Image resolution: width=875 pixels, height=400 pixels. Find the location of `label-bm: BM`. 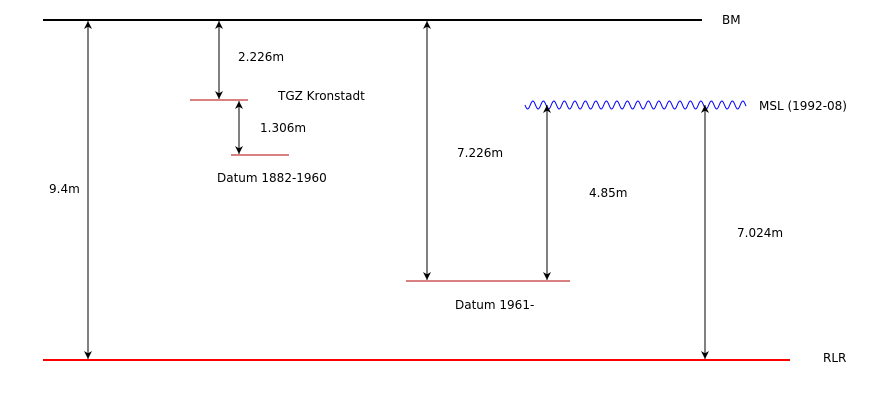

label-bm: BM is located at coordinates (731, 20).